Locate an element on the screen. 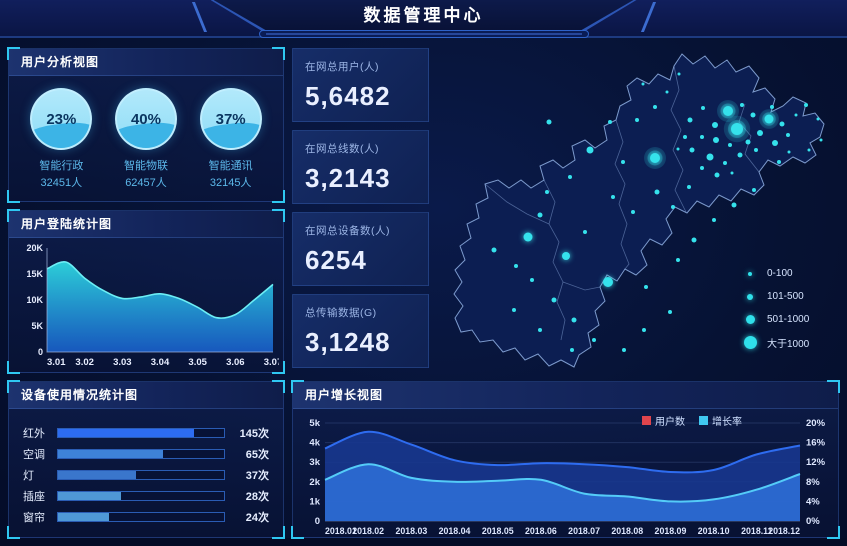  footer-strip is located at coordinates (423, 542).